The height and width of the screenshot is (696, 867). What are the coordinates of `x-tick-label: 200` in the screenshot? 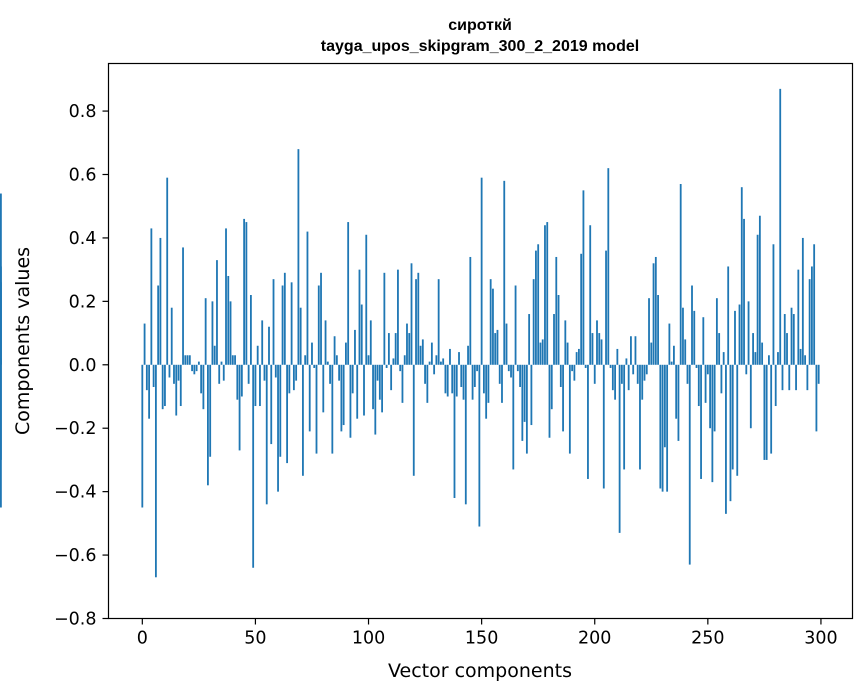 It's located at (594, 639).